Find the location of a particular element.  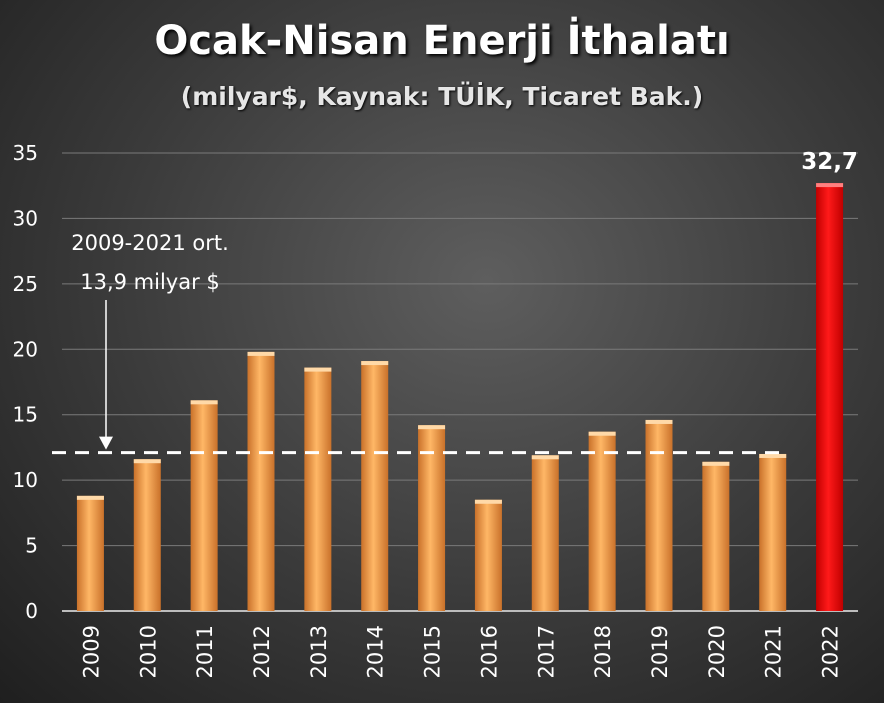

x-tick-label: 2019 is located at coordinates (660, 651).